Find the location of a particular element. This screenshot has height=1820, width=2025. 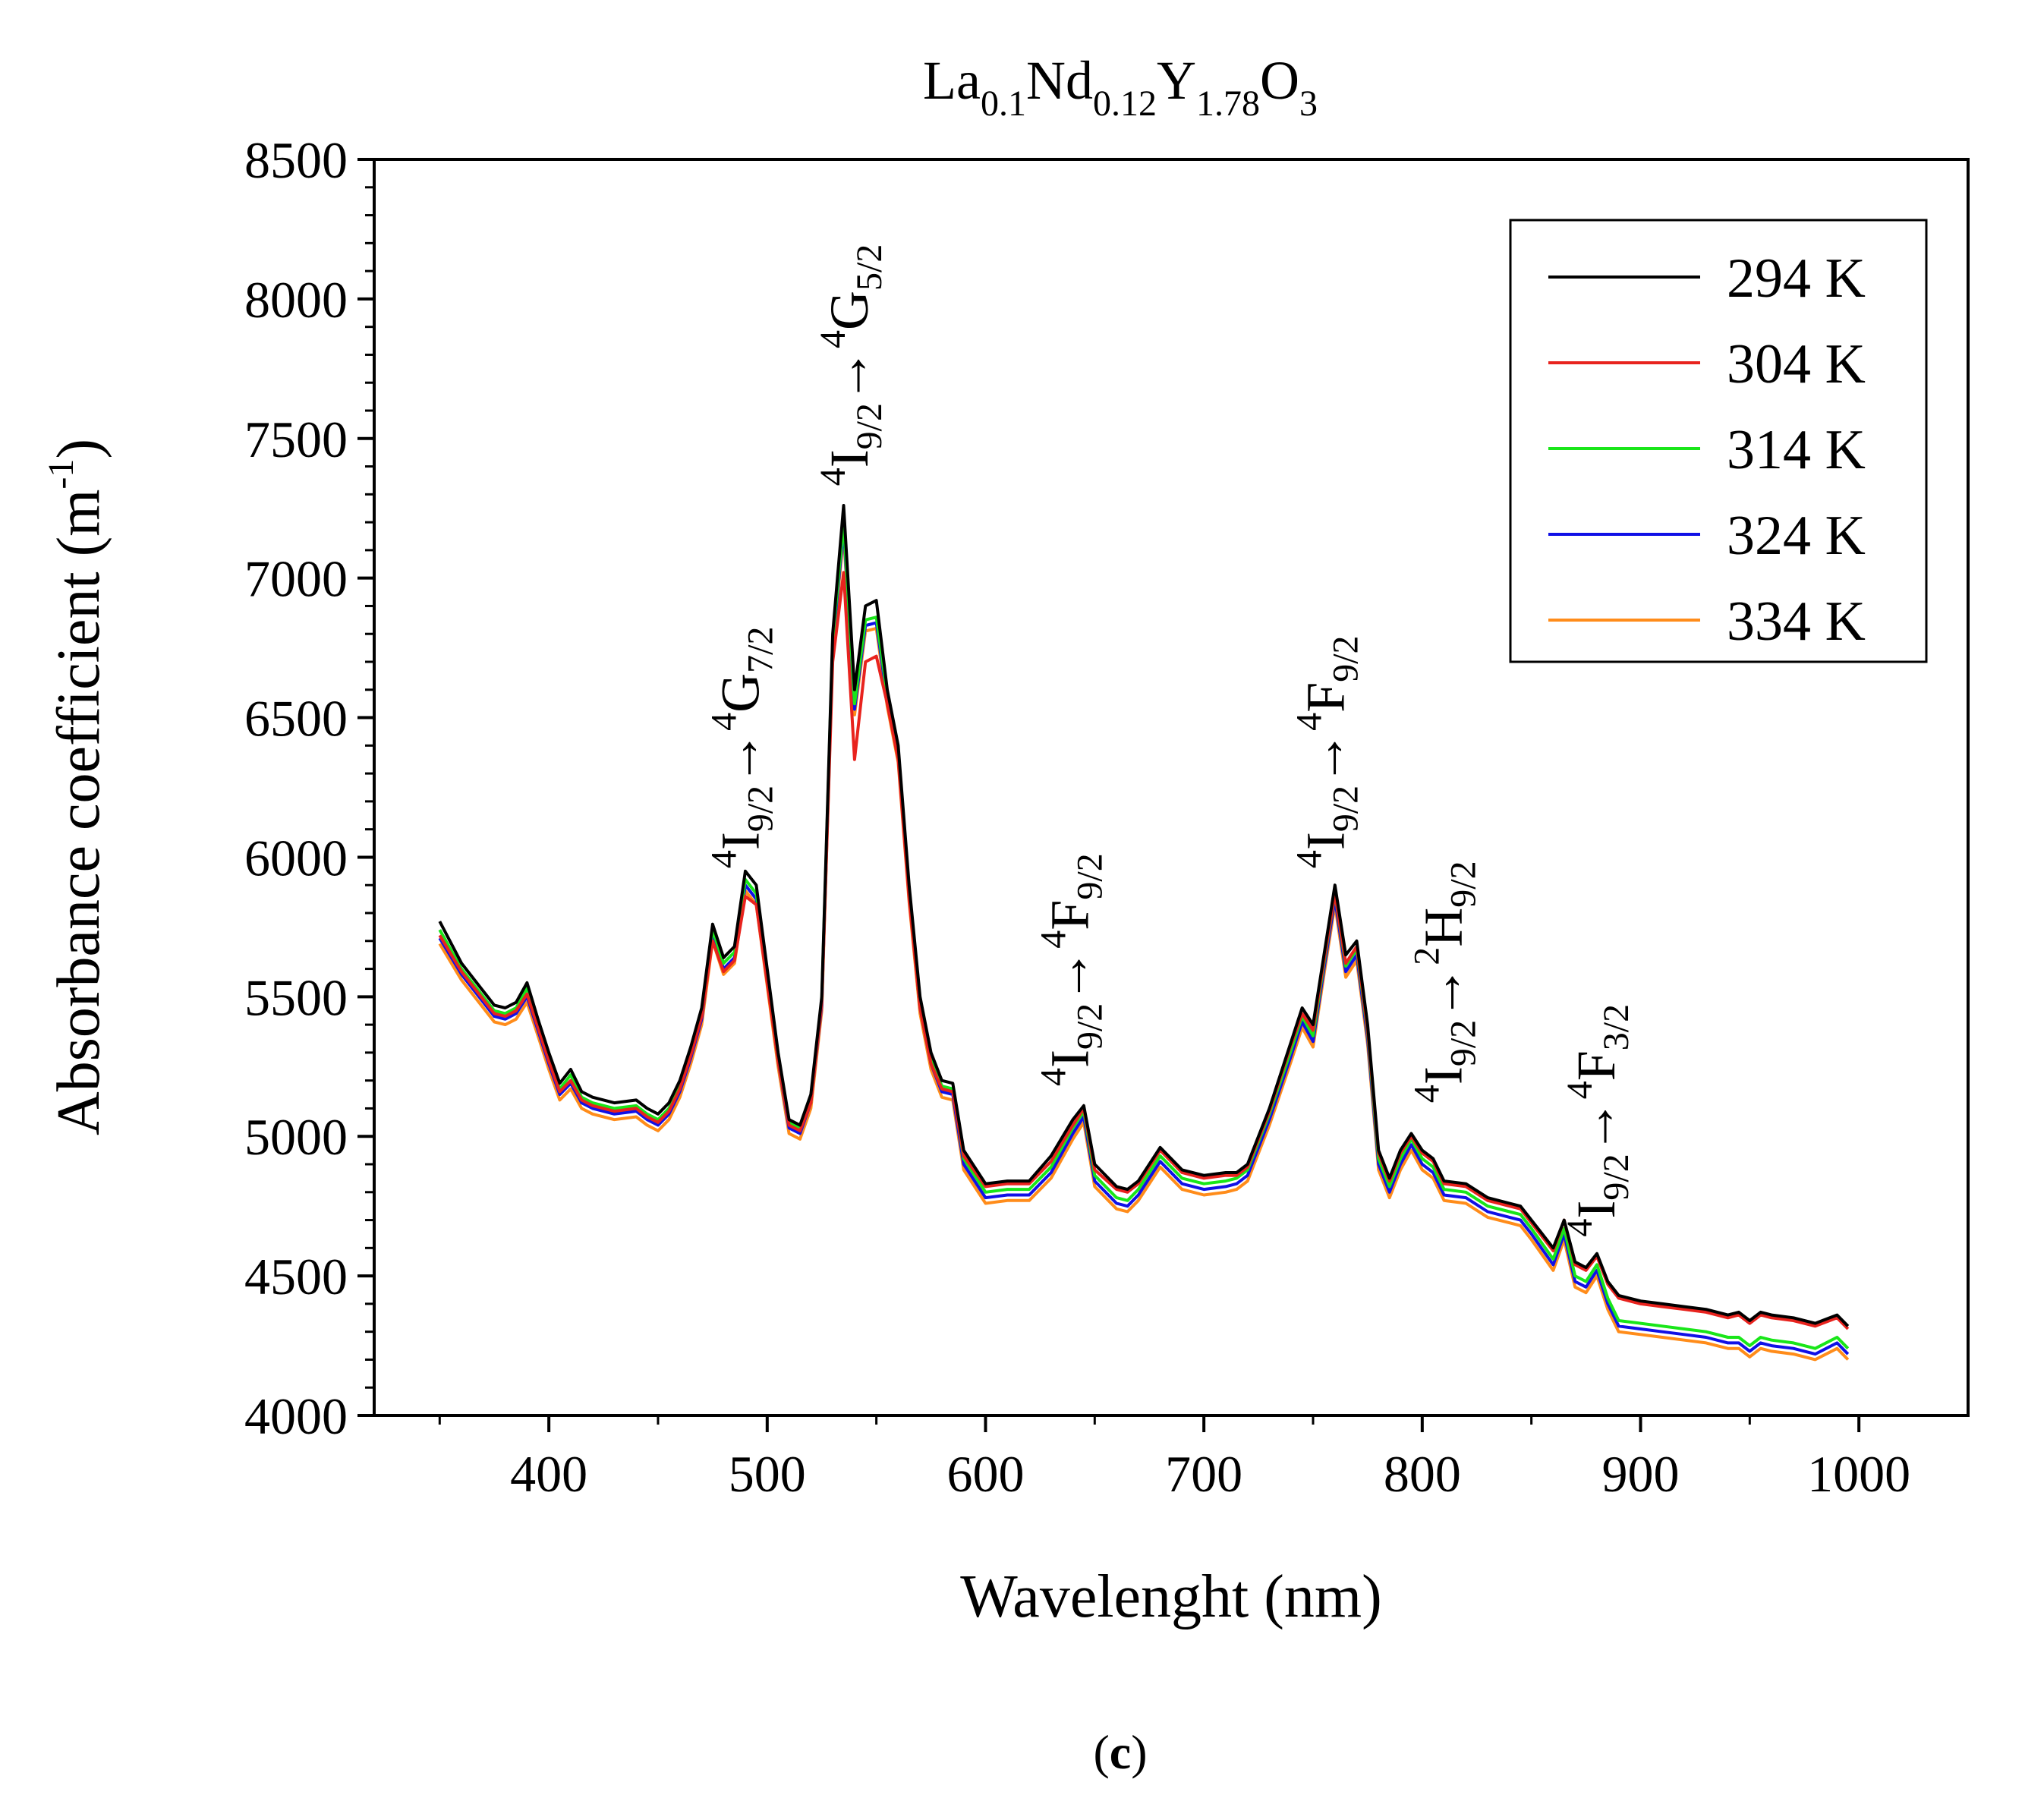

annotation-g72: 4I9/2→4G7/2 is located at coordinates (742, 747).